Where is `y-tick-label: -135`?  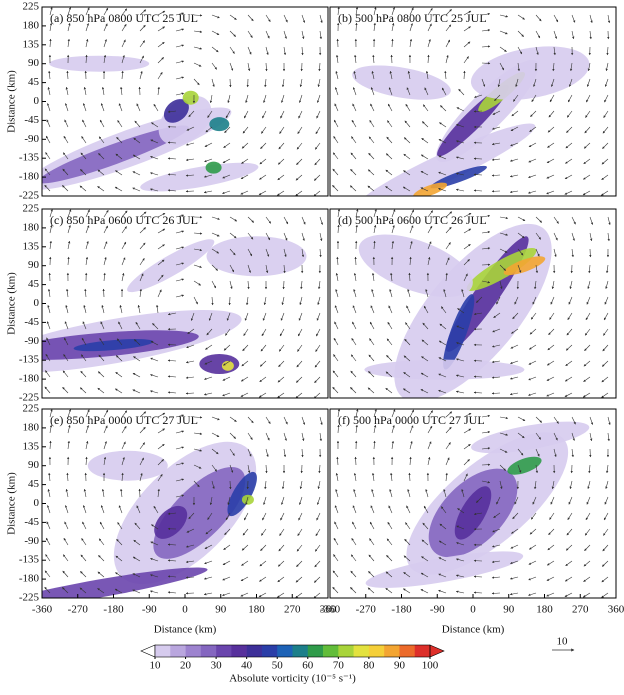
y-tick-label: -135 is located at coordinates (29, 560).